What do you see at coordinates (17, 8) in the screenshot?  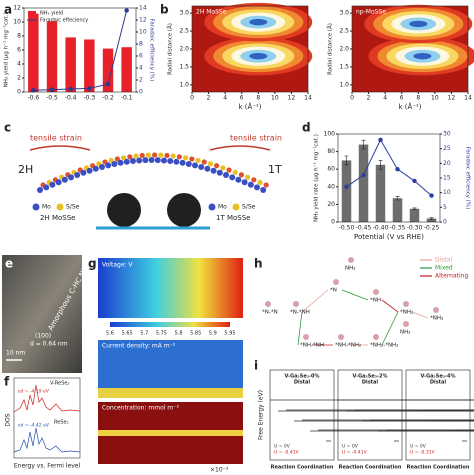 I see `y-tick-label: 12` at bounding box center [17, 8].